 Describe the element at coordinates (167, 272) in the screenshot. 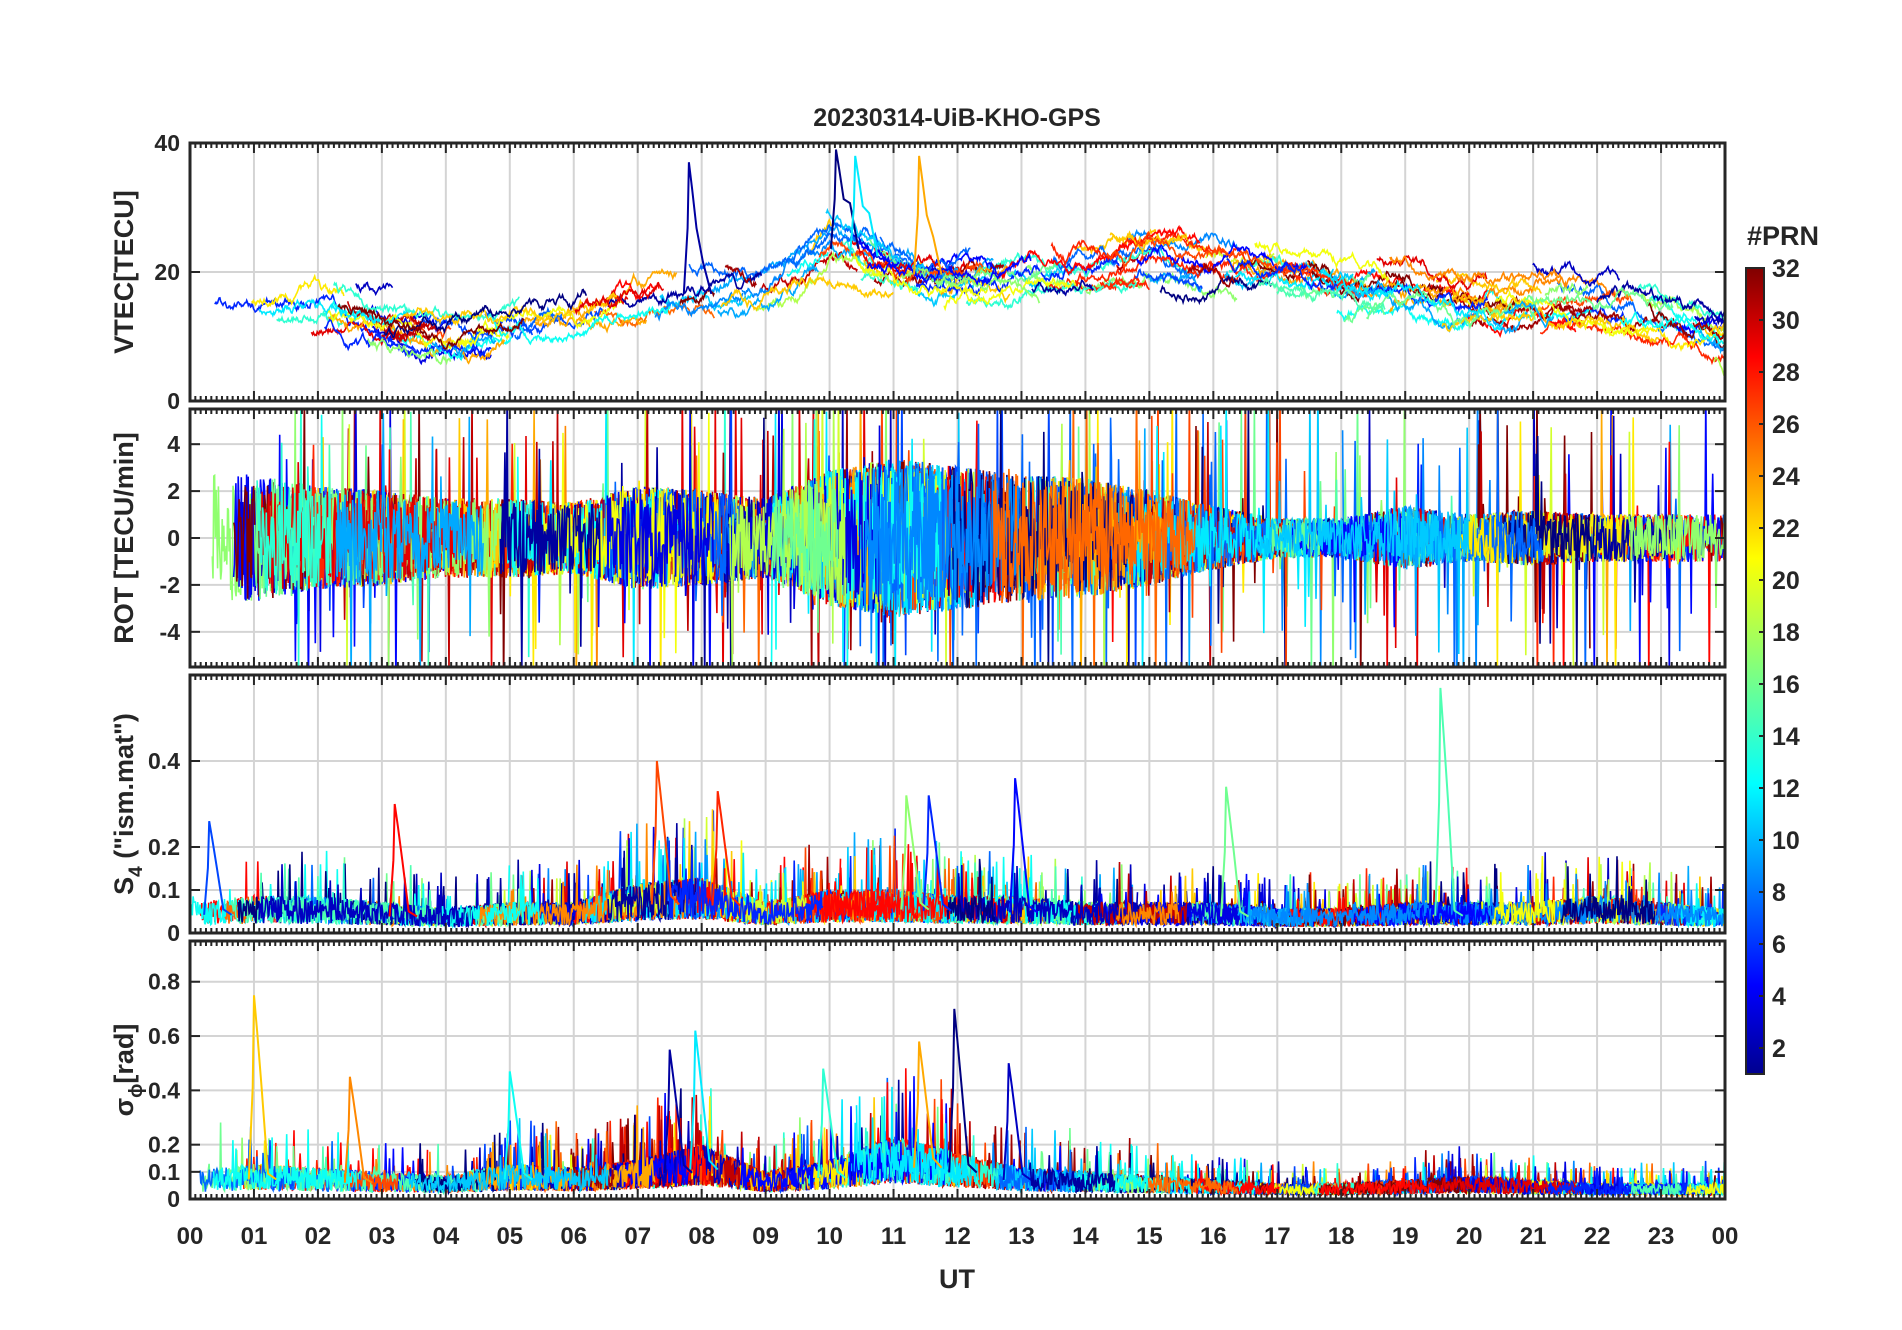

I see `y-tick-label: 20` at that location.